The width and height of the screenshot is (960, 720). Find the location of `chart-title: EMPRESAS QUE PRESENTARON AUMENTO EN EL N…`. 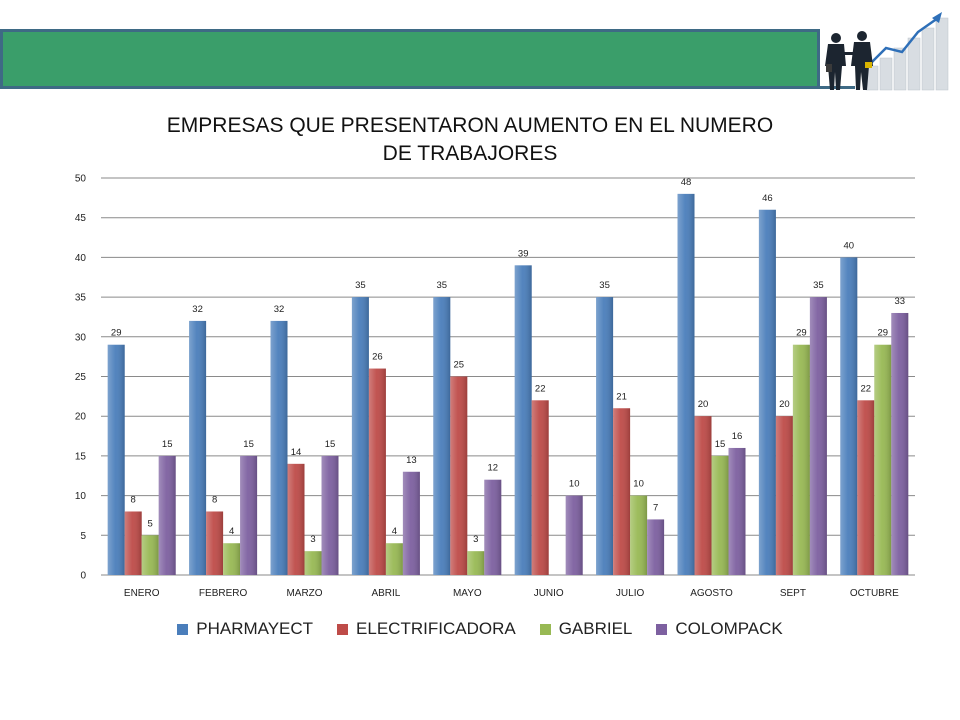

chart-title: EMPRESAS QUE PRESENTARON AUMENTO EN EL N… is located at coordinates (470, 140).